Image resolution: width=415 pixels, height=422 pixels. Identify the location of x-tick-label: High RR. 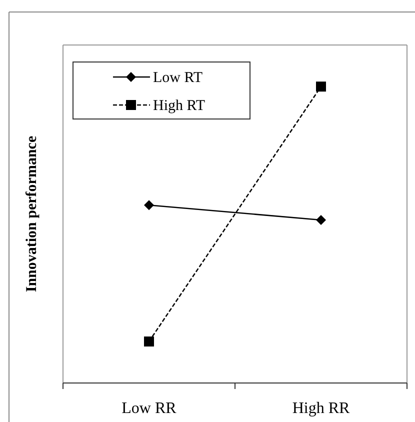
(321, 408).